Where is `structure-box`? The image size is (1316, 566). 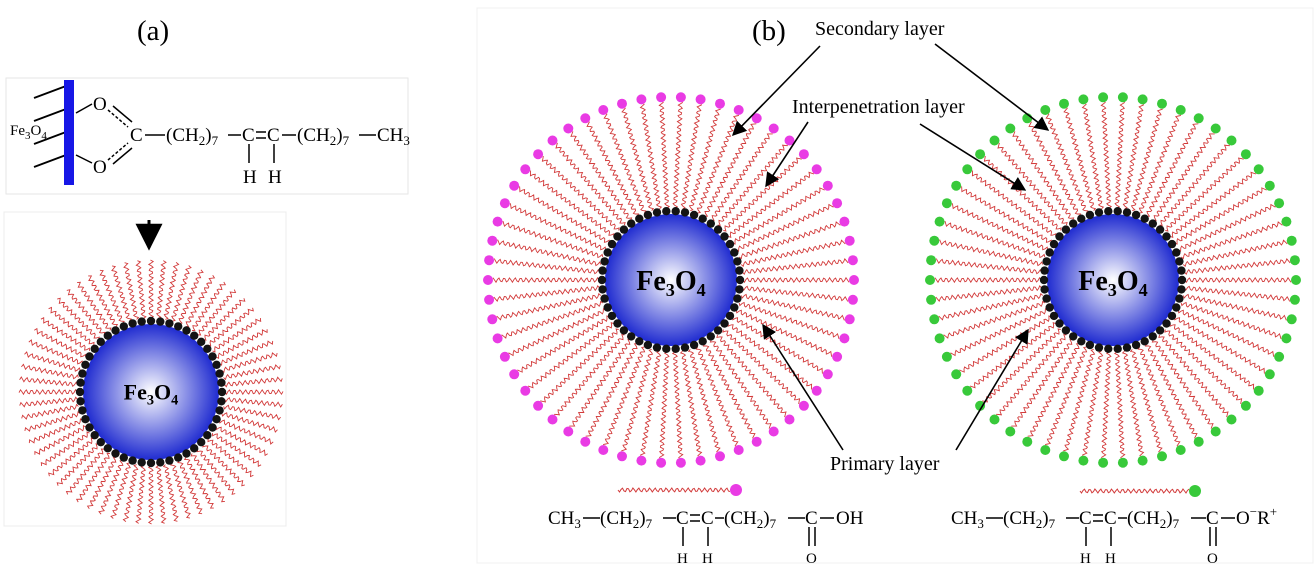
structure-box is located at coordinates (207, 136).